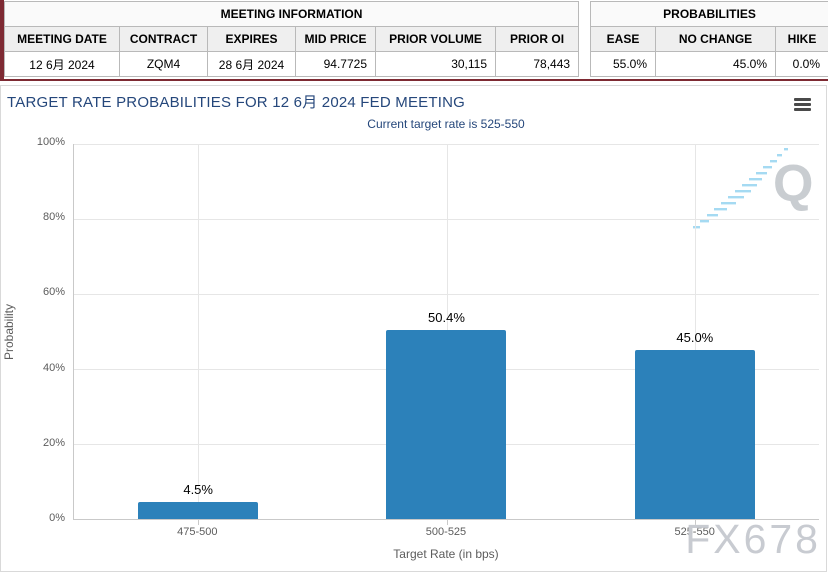 The image size is (828, 574). Describe the element at coordinates (335, 64) in the screenshot. I see `mid-price-value: 94.7725` at that location.